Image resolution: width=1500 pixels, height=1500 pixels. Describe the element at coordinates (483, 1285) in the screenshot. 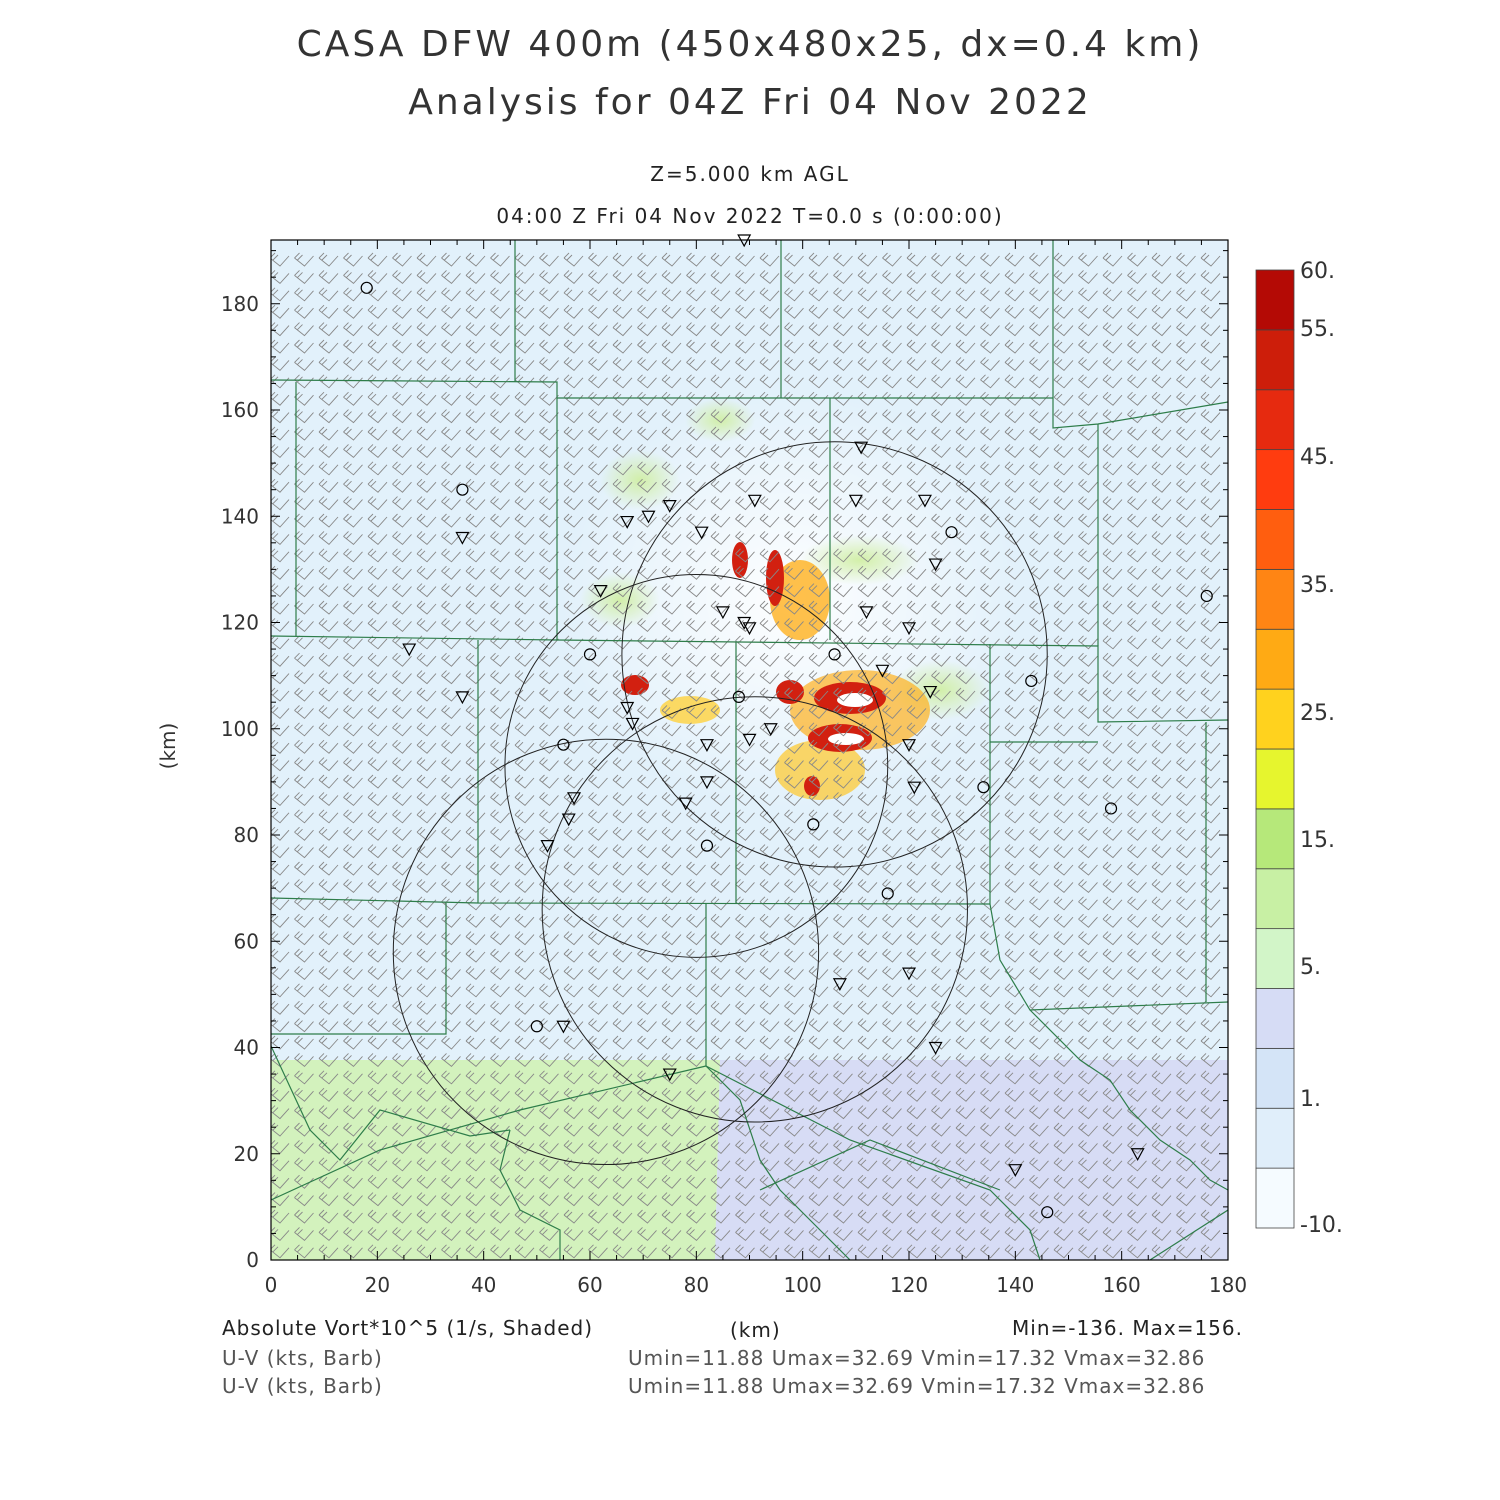

I see `x-tick-label: 40` at that location.